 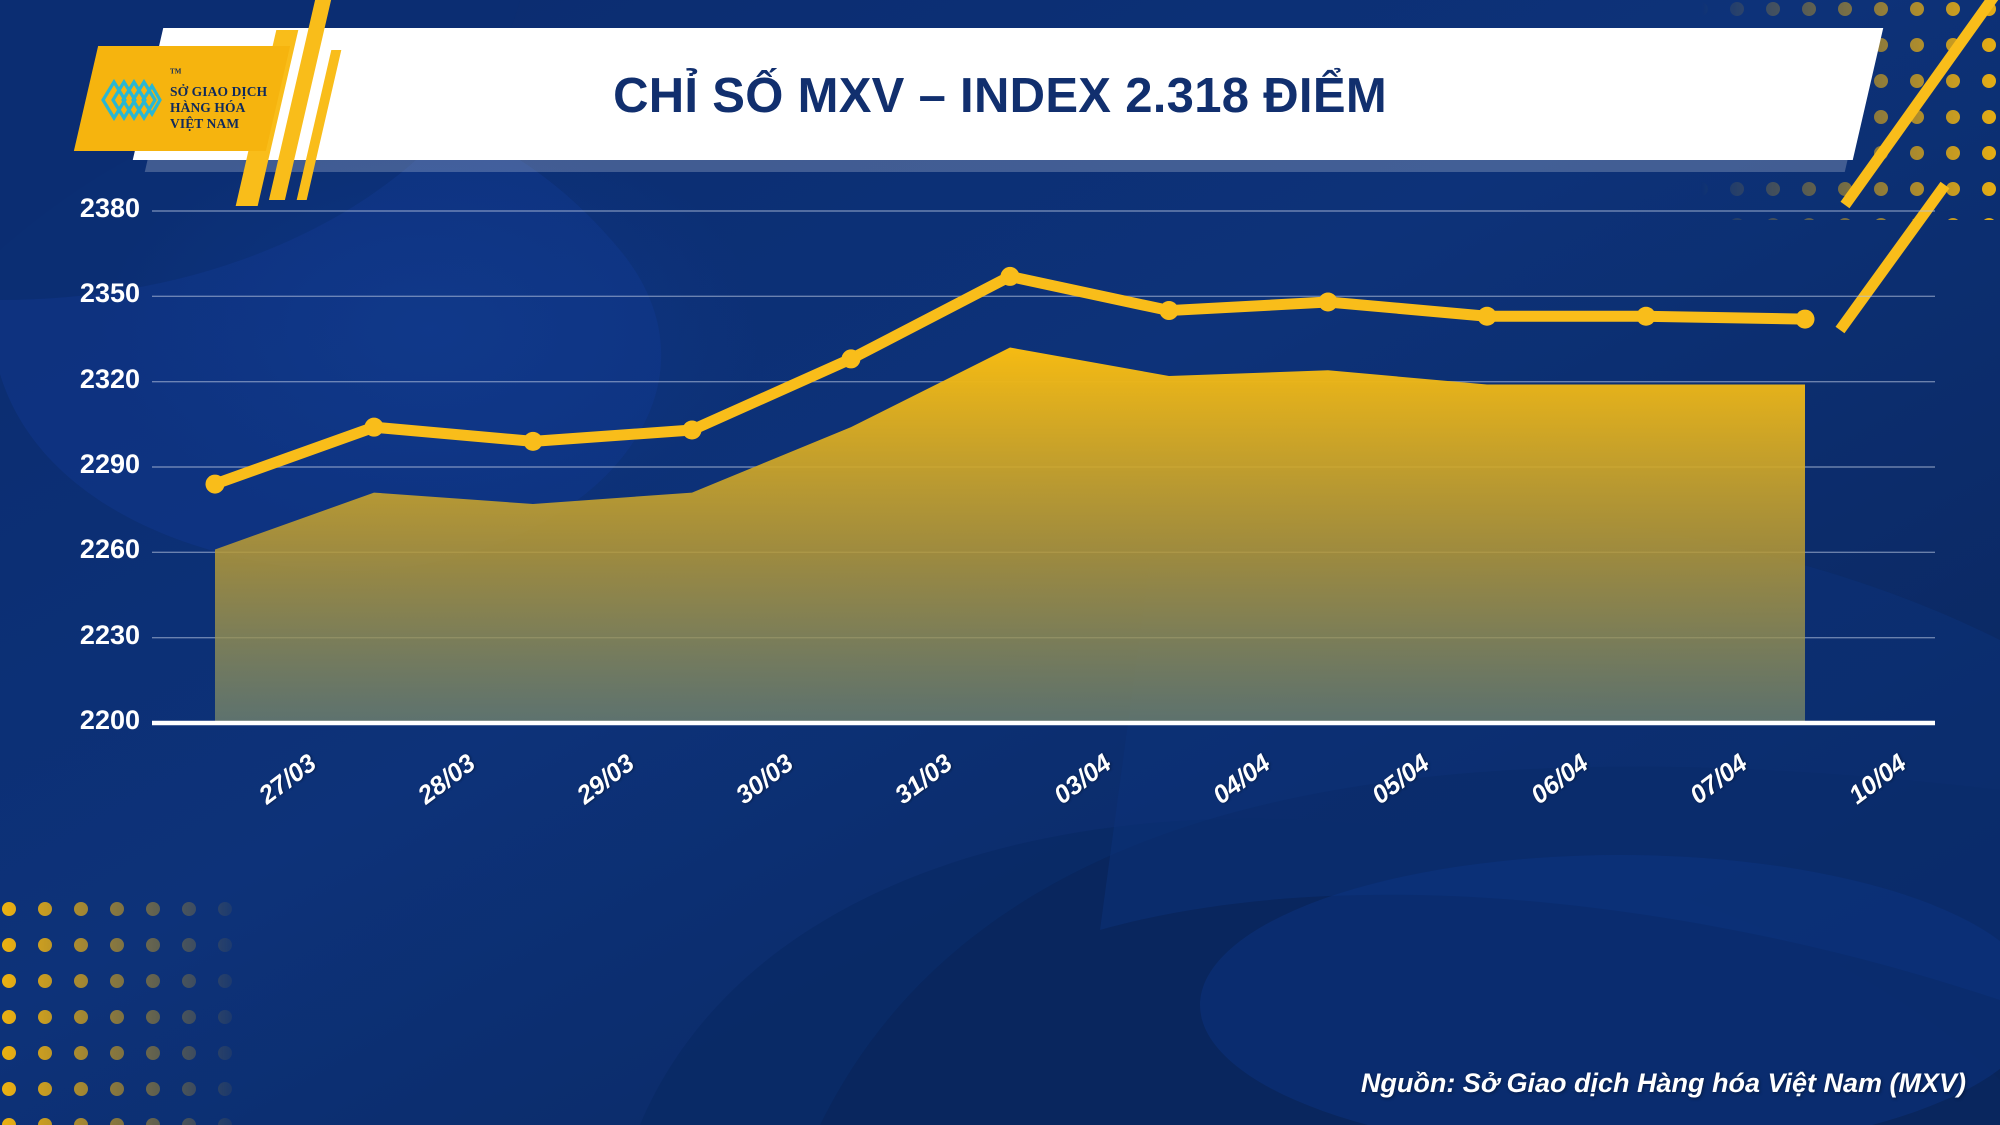 I want to click on logo-line-2: HÀNG HÓA, so click(x=208, y=107).